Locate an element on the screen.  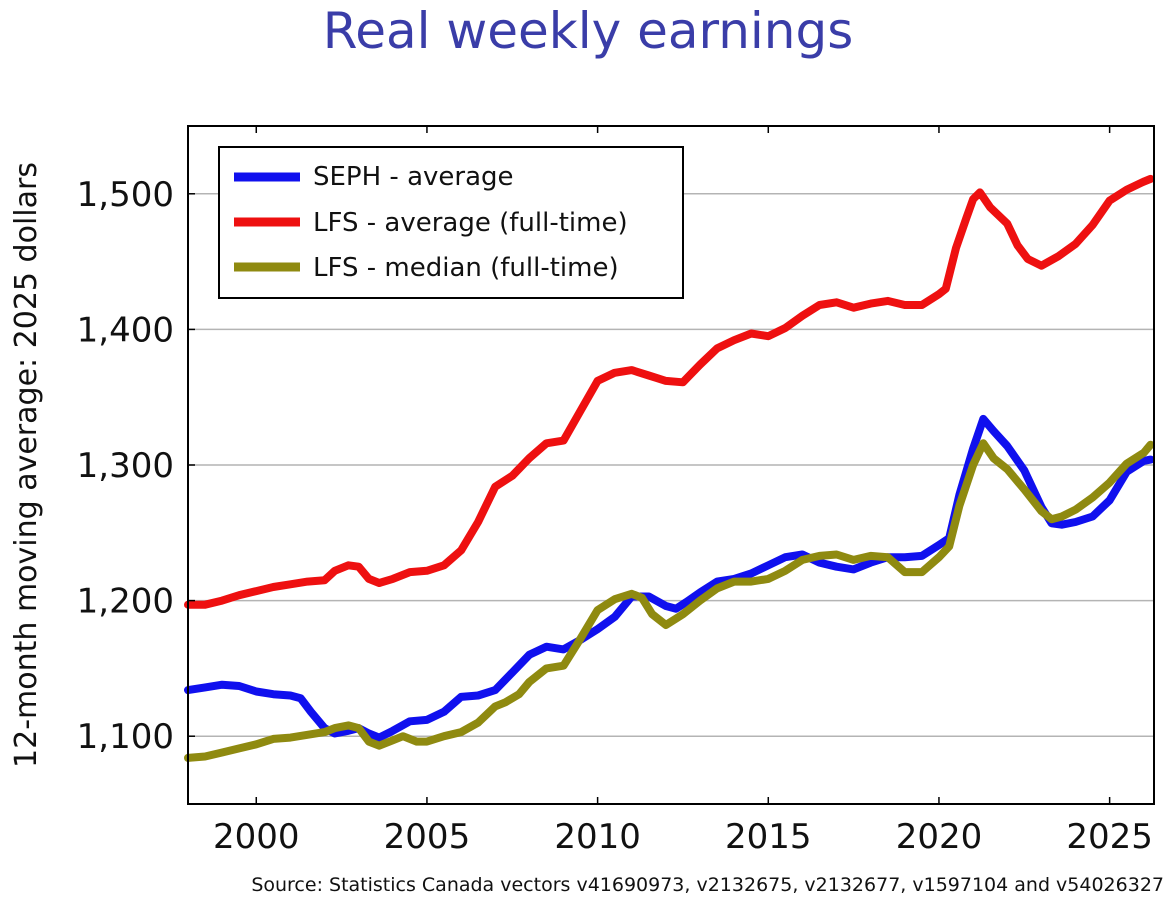
legend-label-lfs-average: LFS - average (full-time) is located at coordinates (470, 223).